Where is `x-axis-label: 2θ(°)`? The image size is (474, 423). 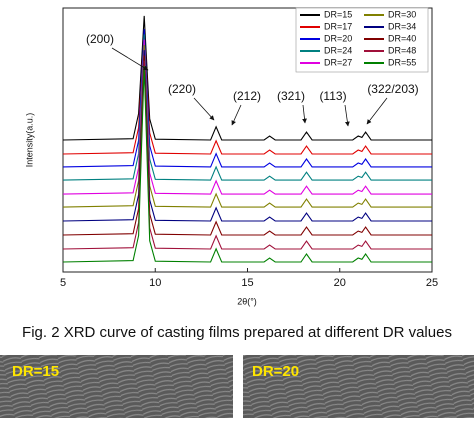
x-axis-label: 2θ(°) is located at coordinates (247, 301).